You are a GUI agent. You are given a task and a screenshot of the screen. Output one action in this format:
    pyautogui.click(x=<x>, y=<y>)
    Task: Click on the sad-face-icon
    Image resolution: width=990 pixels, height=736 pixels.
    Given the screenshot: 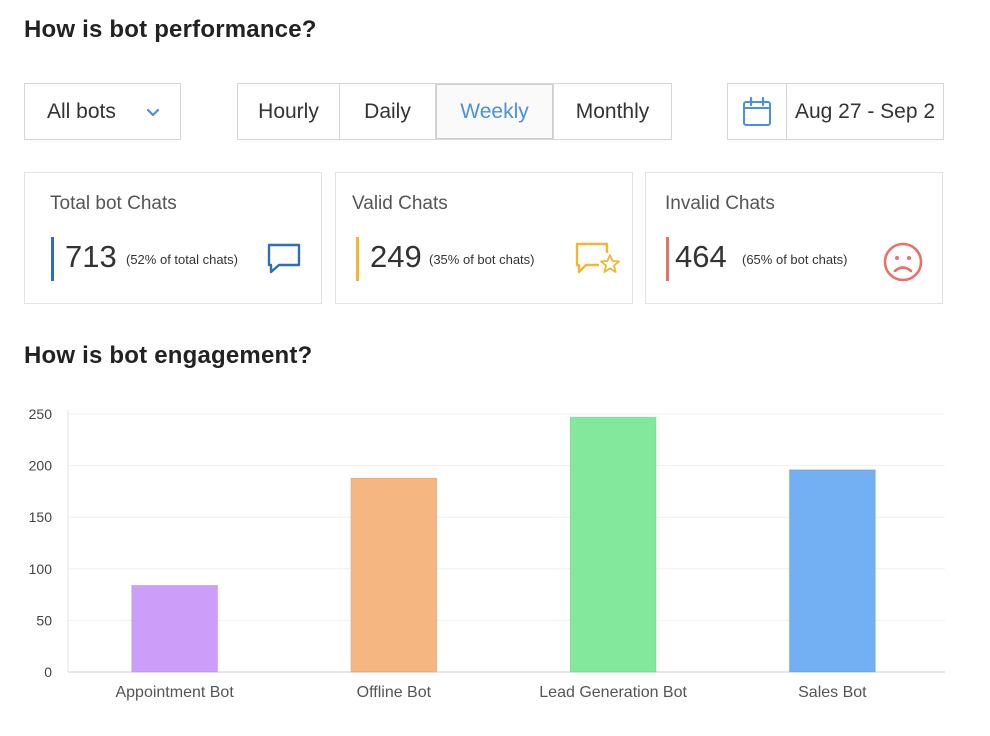 What is the action you would take?
    pyautogui.click(x=903, y=262)
    